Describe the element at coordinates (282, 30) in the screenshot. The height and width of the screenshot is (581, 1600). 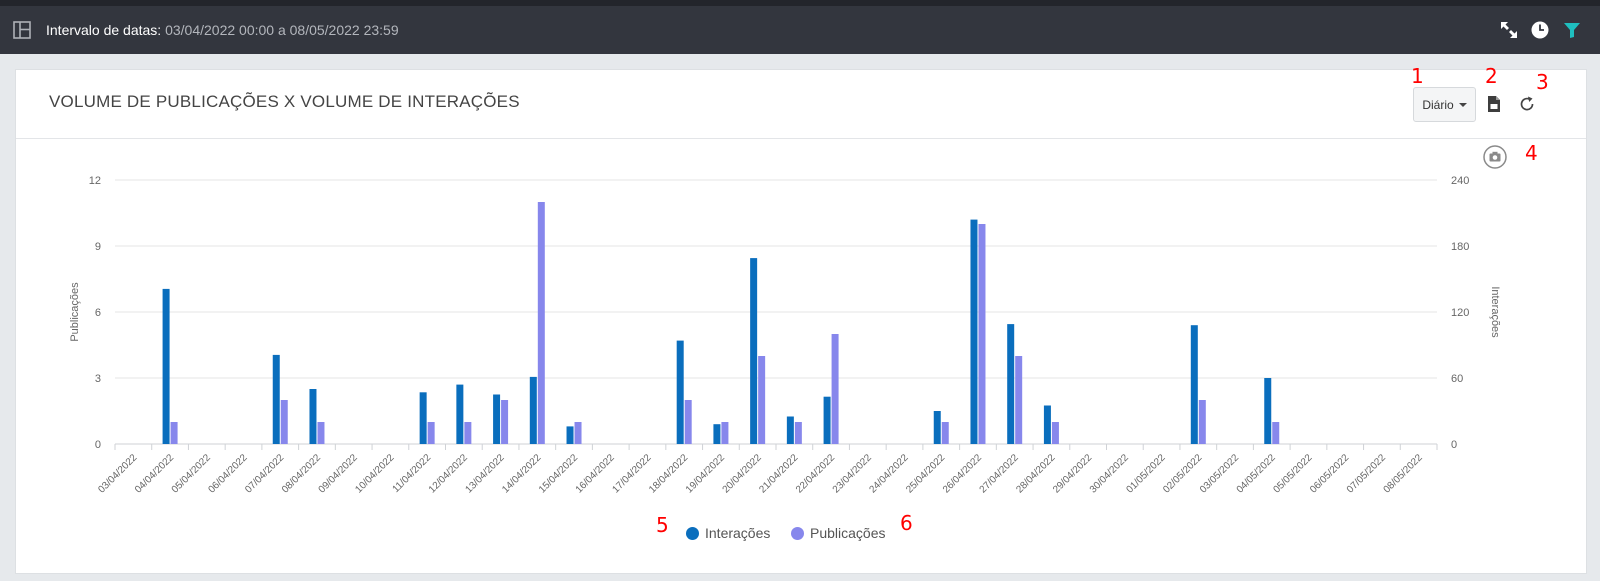
I see `date-range-value: 03/04/2022 00:00 a 08/05/2022 23:59` at that location.